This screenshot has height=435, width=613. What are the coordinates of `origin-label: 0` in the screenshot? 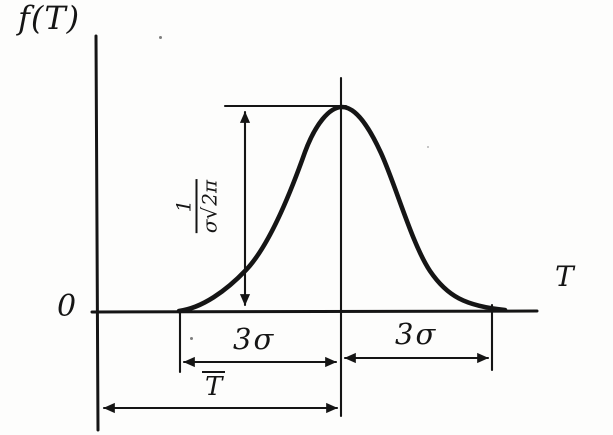 It's located at (67, 306).